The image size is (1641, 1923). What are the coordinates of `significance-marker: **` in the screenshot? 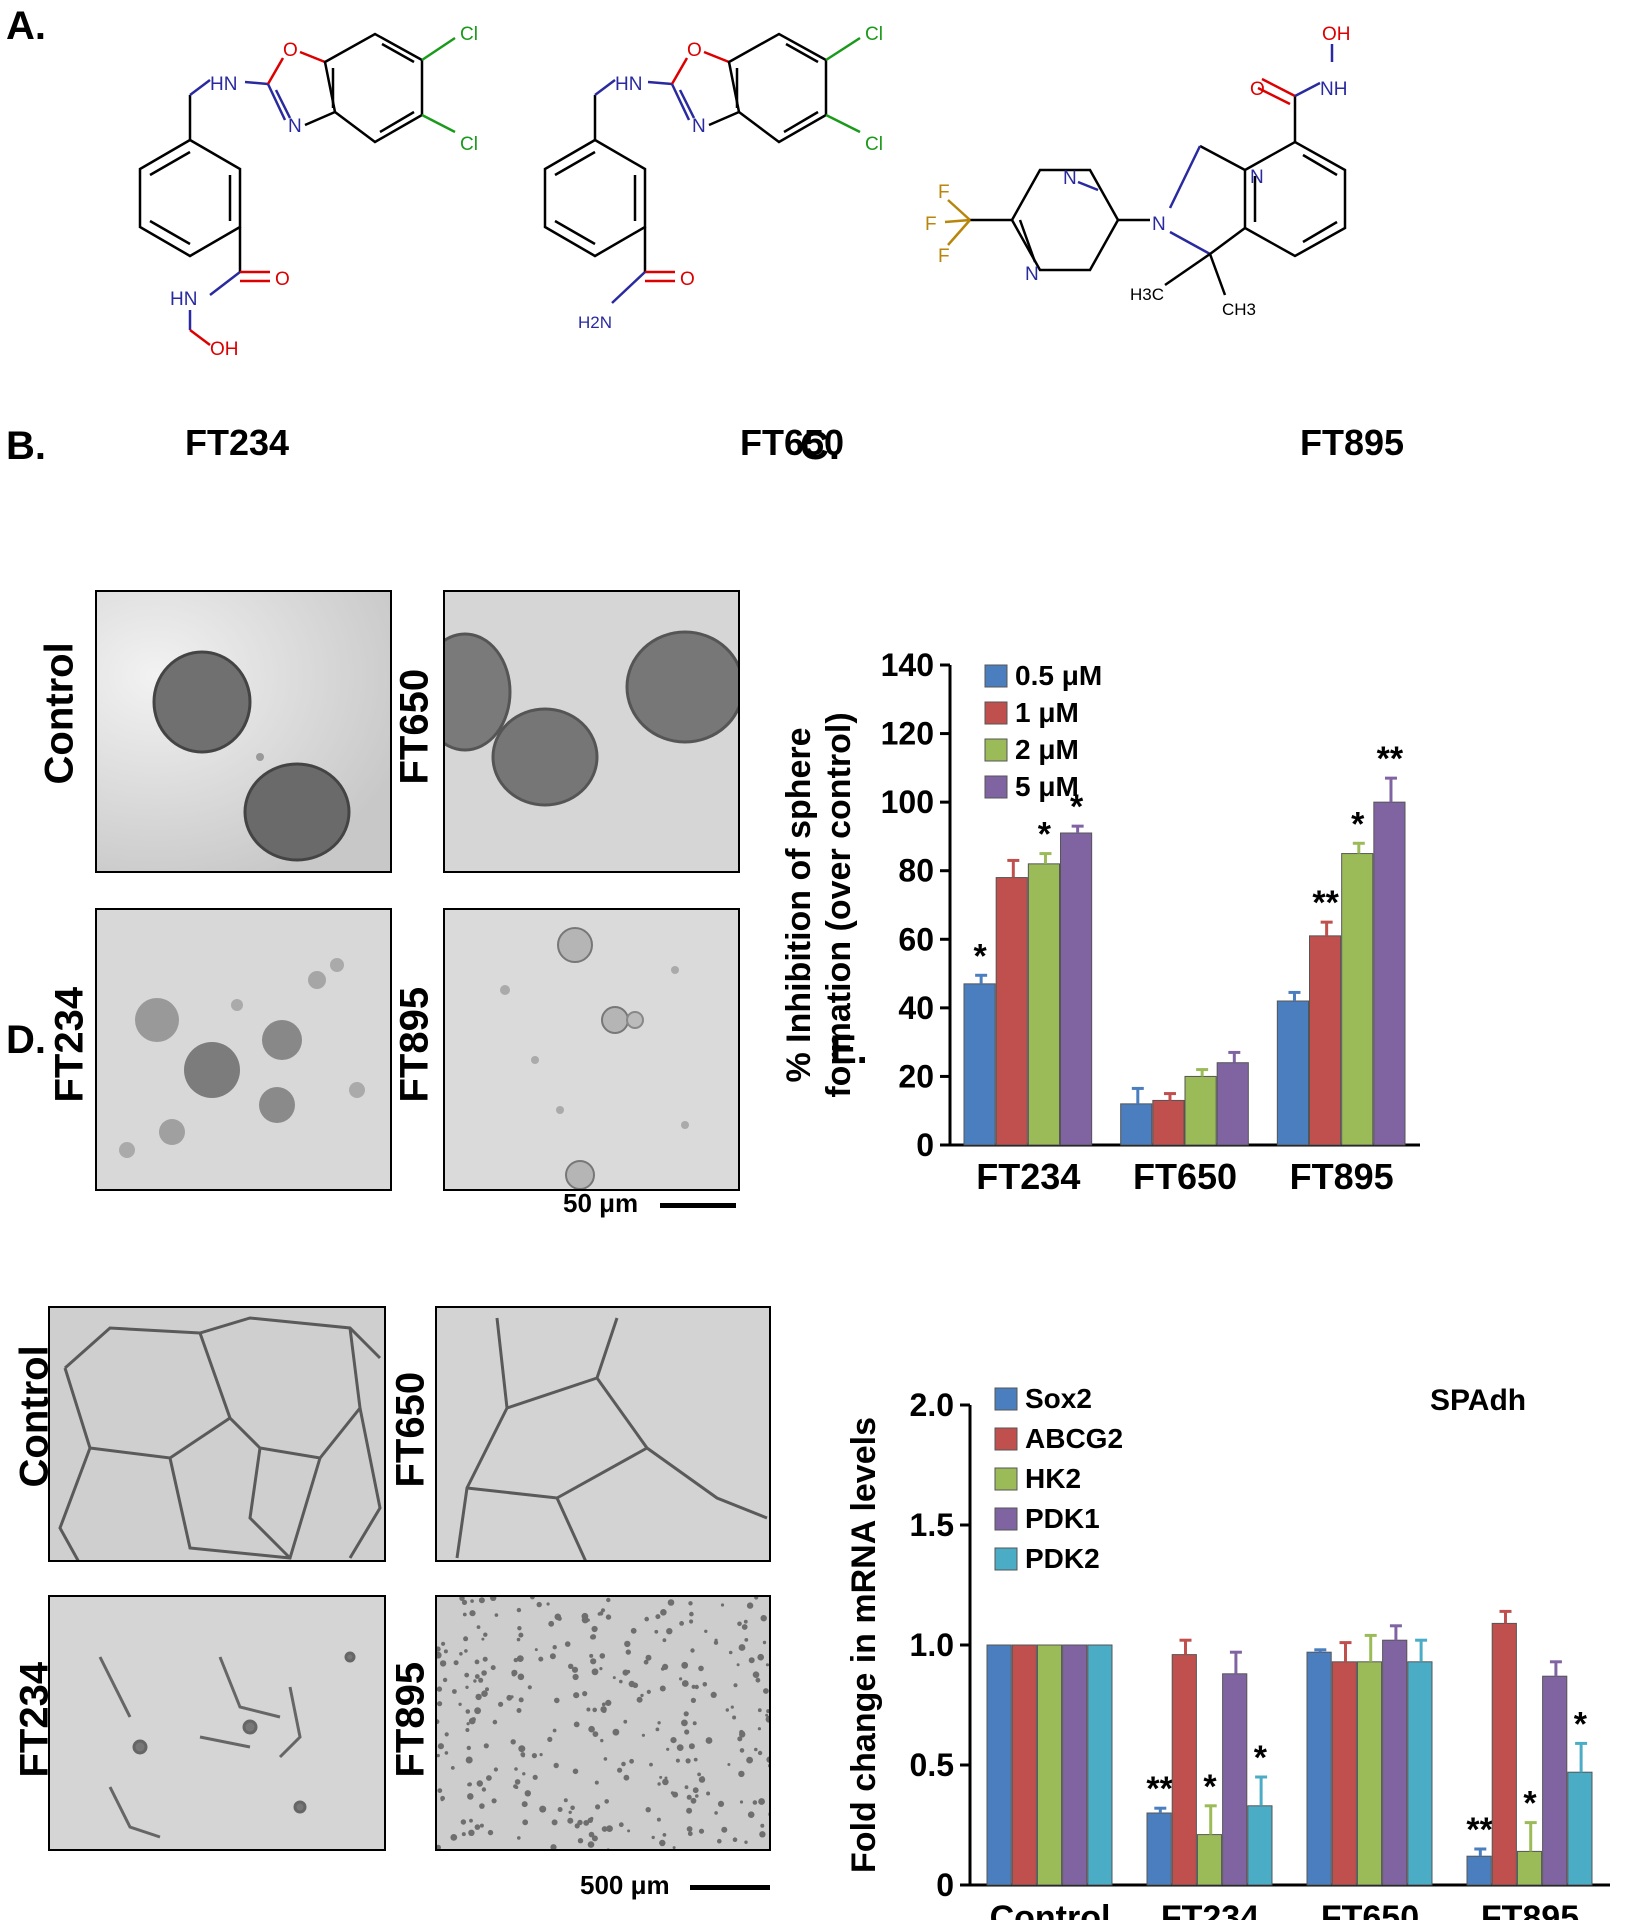 It's located at (1390, 759).